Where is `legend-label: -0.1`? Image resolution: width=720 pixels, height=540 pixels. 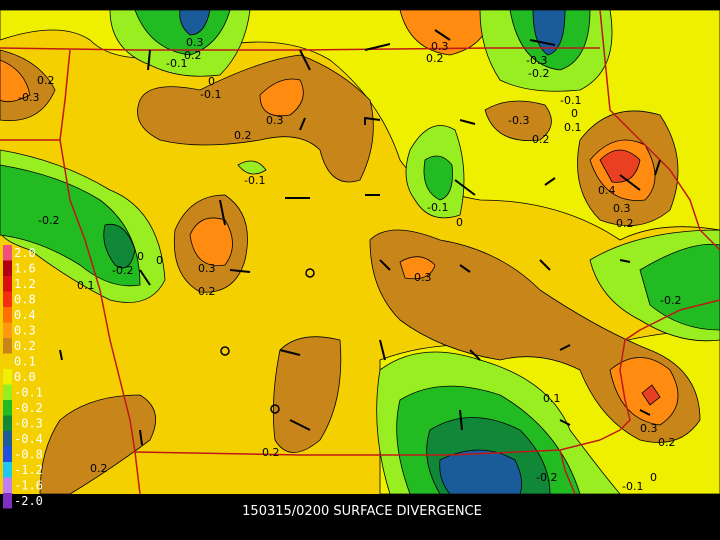
legend-label: -0.1 is located at coordinates (28, 393).